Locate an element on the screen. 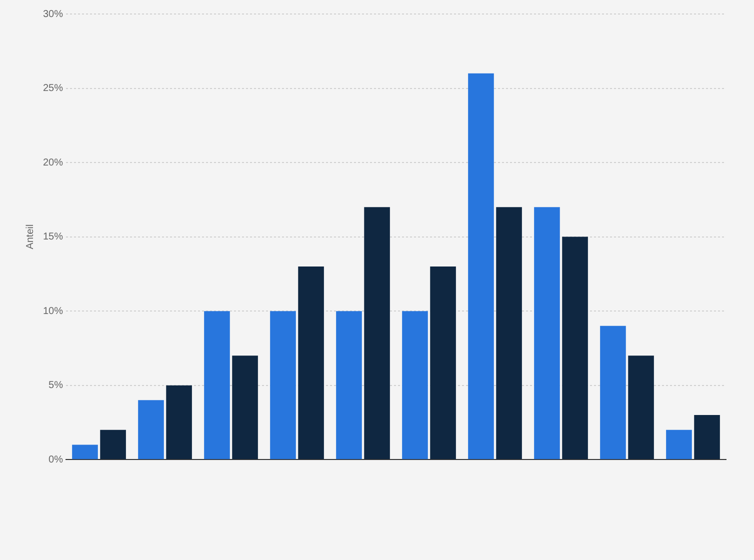  y-tick-label: 10% is located at coordinates (53, 311).